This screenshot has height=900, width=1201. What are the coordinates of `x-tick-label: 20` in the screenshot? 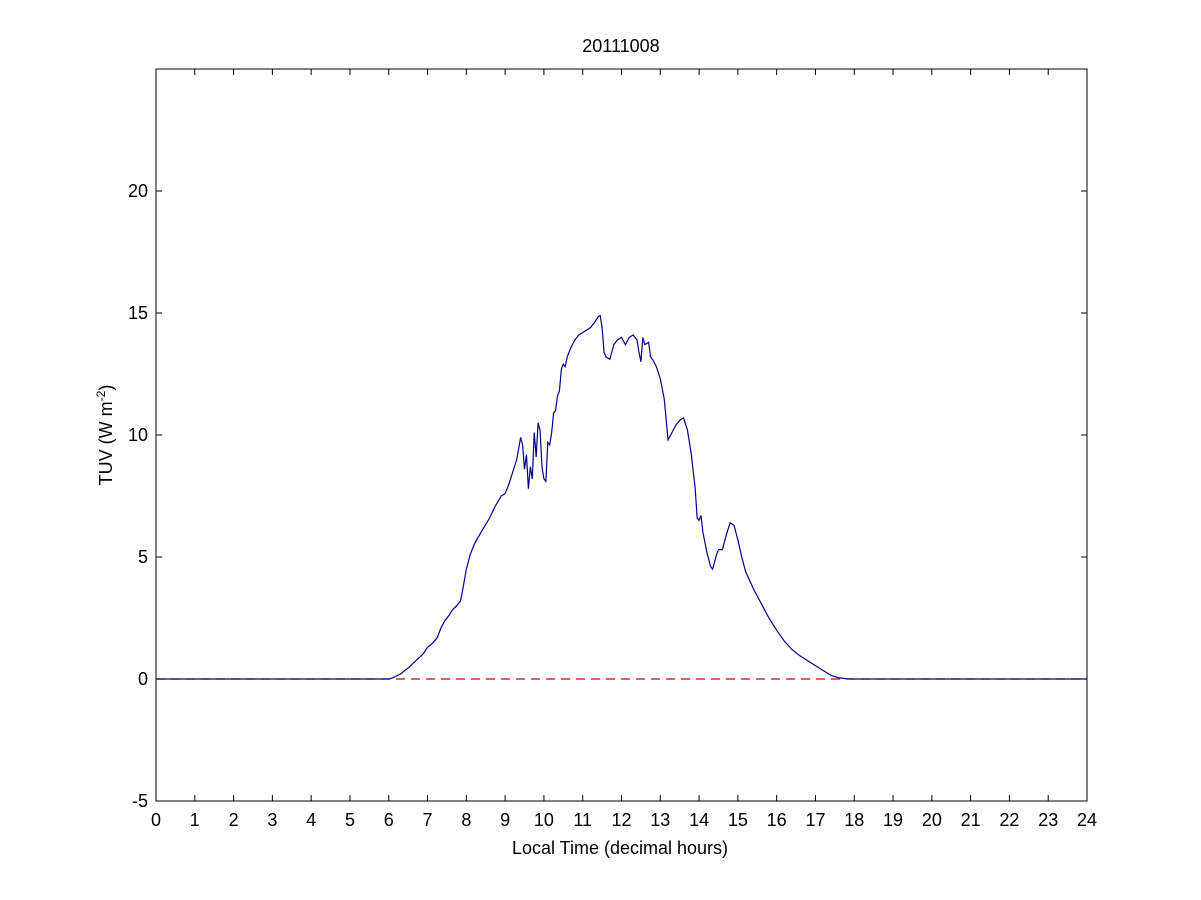 It's located at (932, 820).